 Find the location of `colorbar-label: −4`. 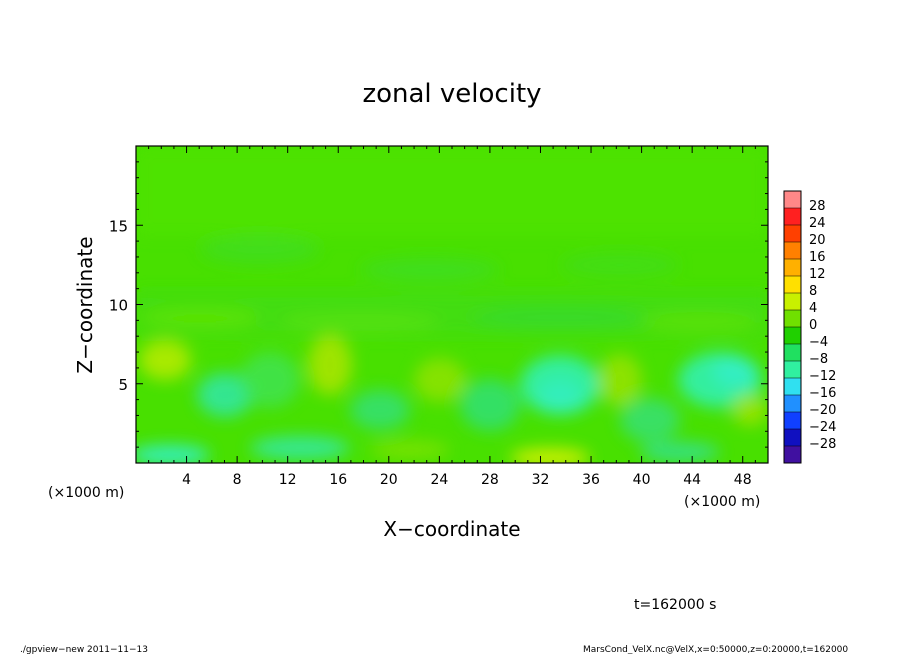

colorbar-label: −4 is located at coordinates (818, 342).